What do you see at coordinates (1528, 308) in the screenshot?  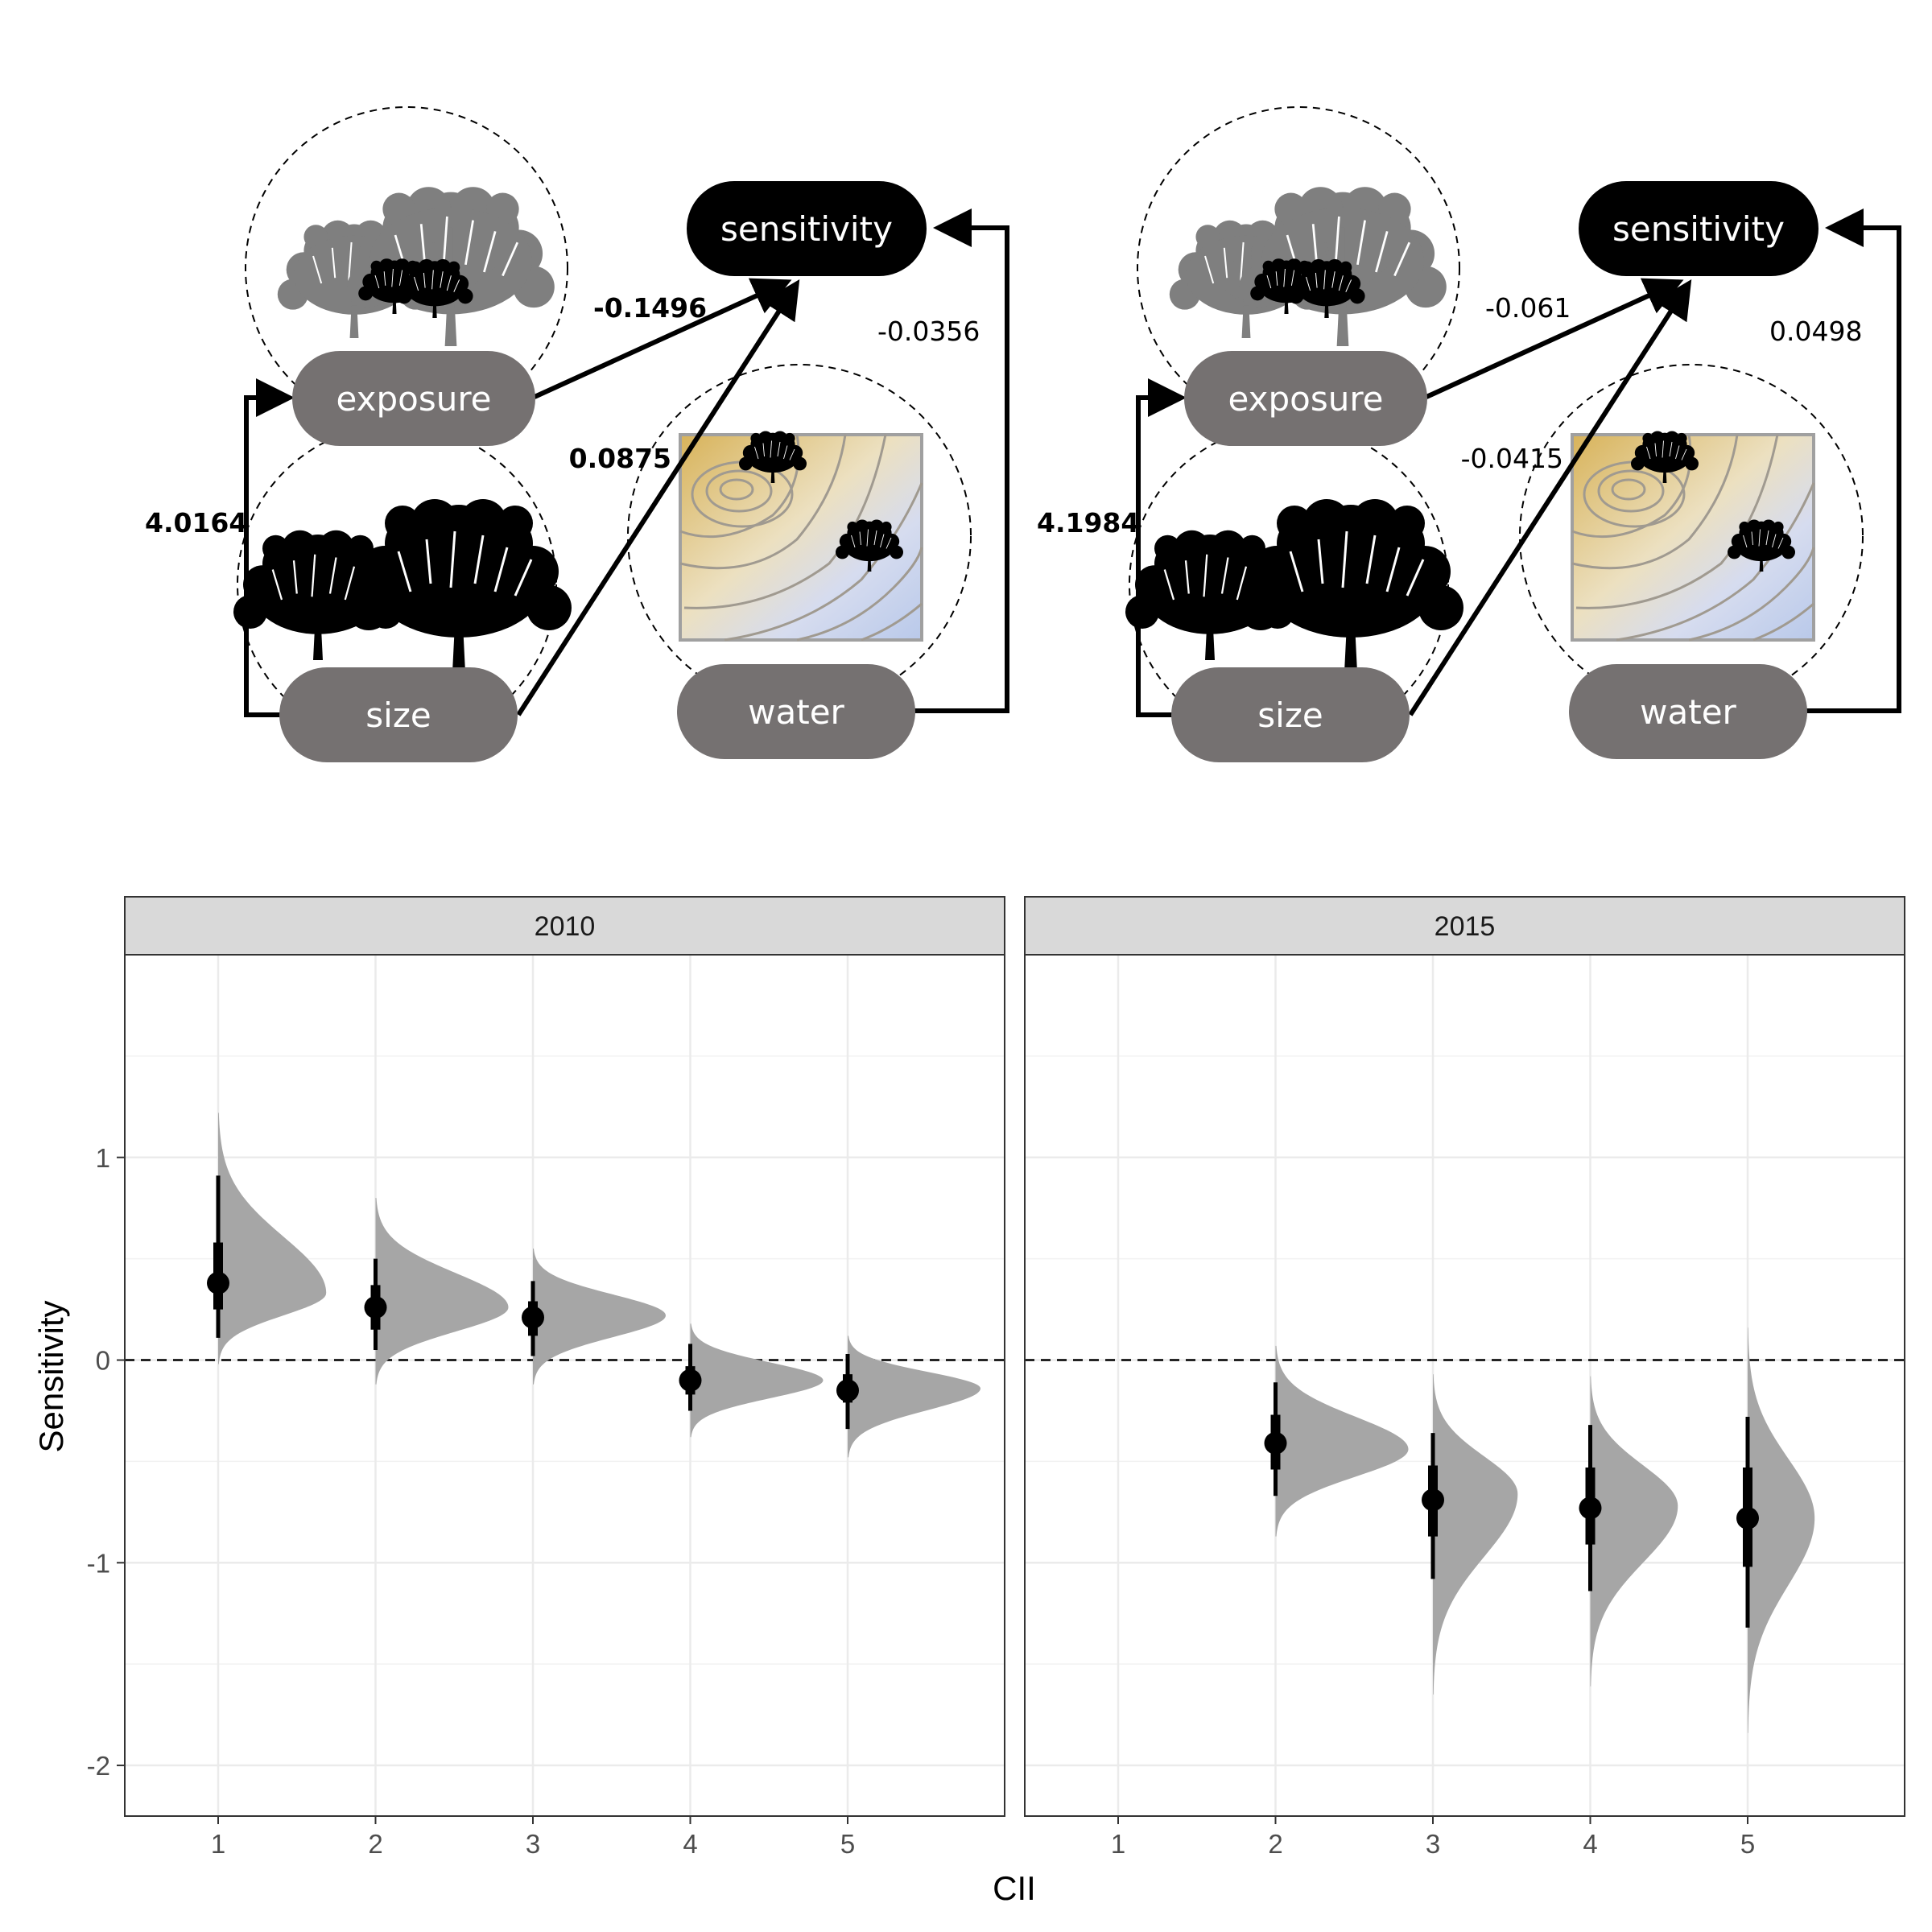 I see `coef-exposure-sensitivity: -0.061` at bounding box center [1528, 308].